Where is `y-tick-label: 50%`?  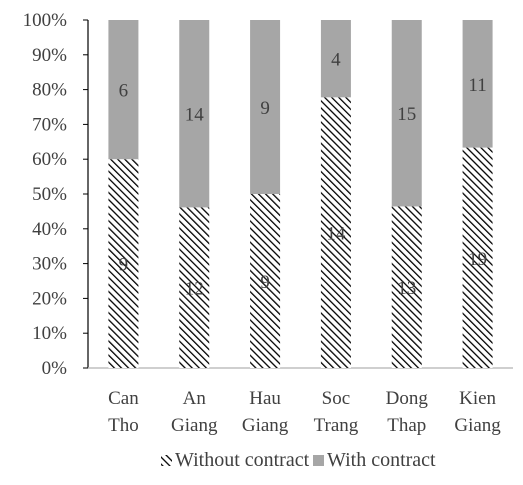
y-tick-label: 50% is located at coordinates (49, 194).